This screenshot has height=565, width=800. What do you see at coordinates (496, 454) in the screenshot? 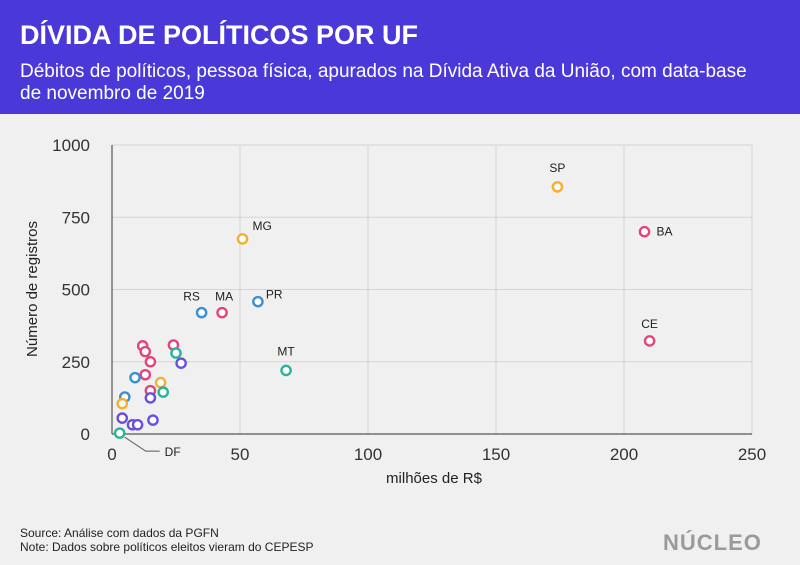
I see `x-tick-label: 150` at bounding box center [496, 454].